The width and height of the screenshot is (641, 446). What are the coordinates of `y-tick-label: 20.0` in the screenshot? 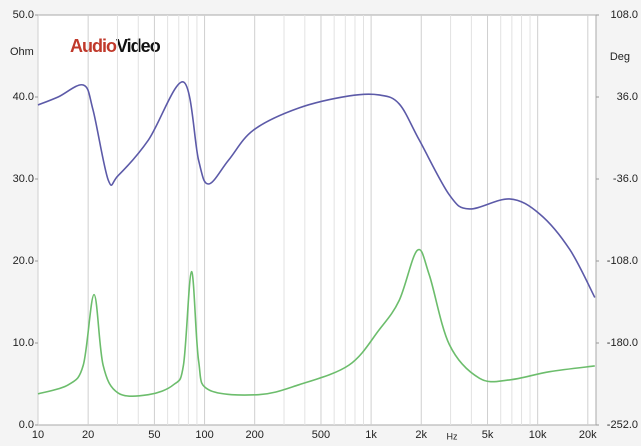 It's located at (23, 261).